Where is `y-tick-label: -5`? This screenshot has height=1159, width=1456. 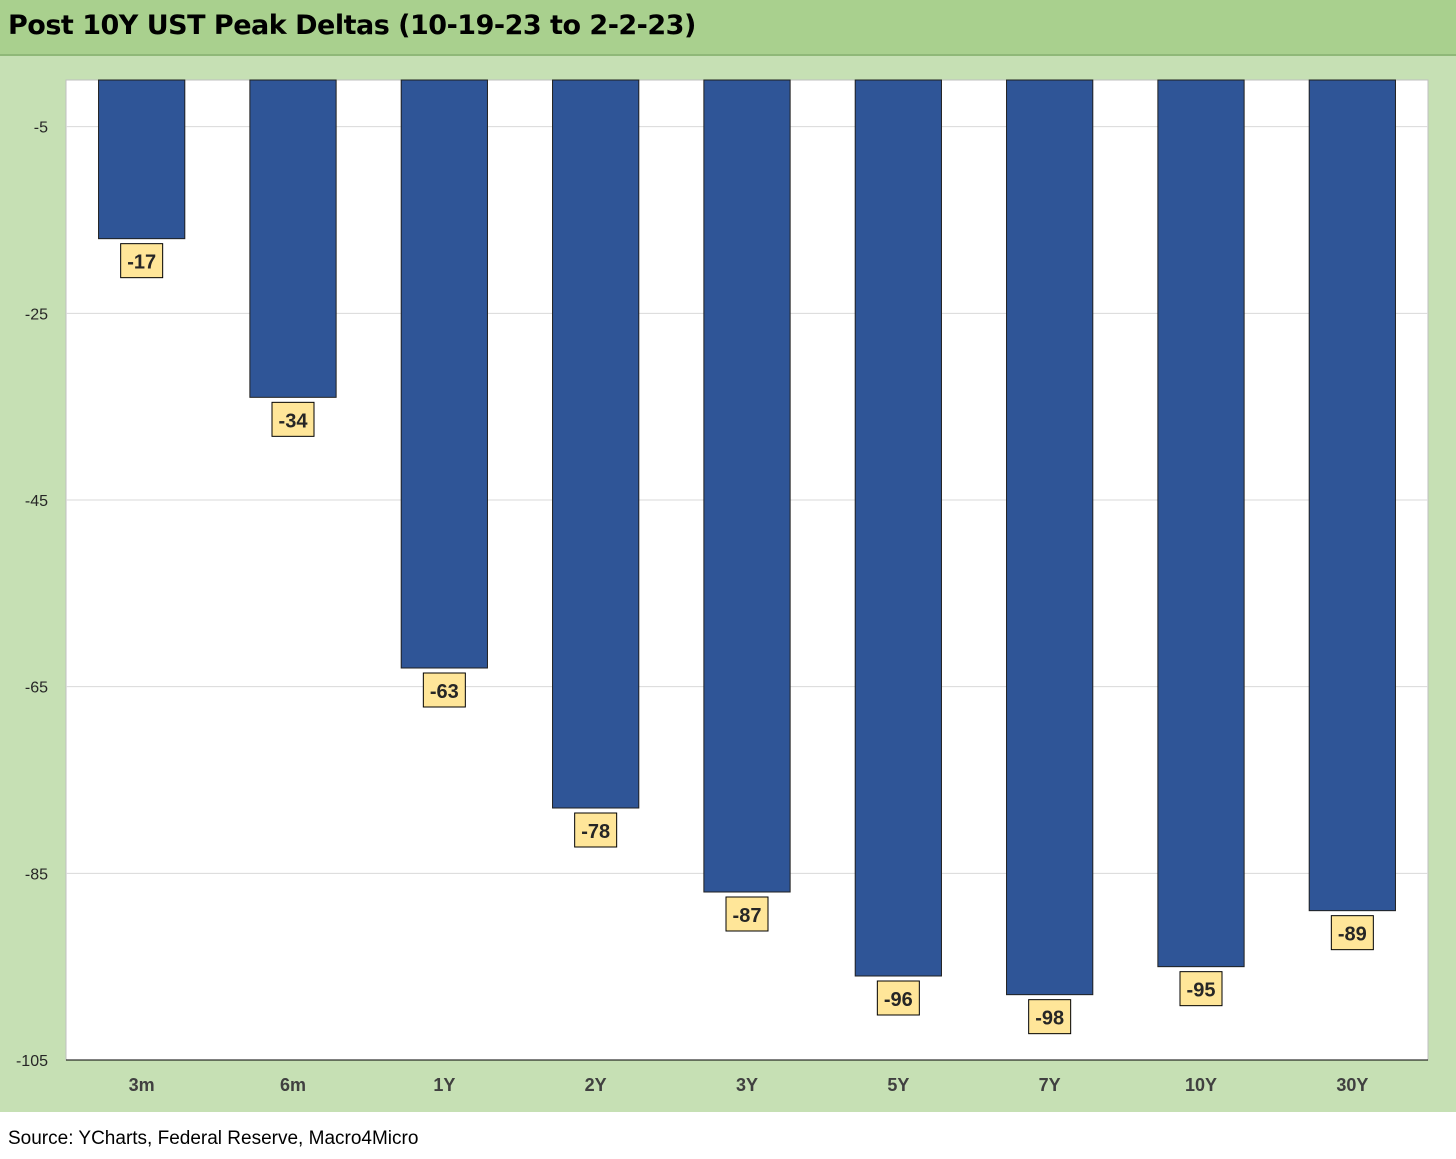 y-tick-label: -5 is located at coordinates (41, 128).